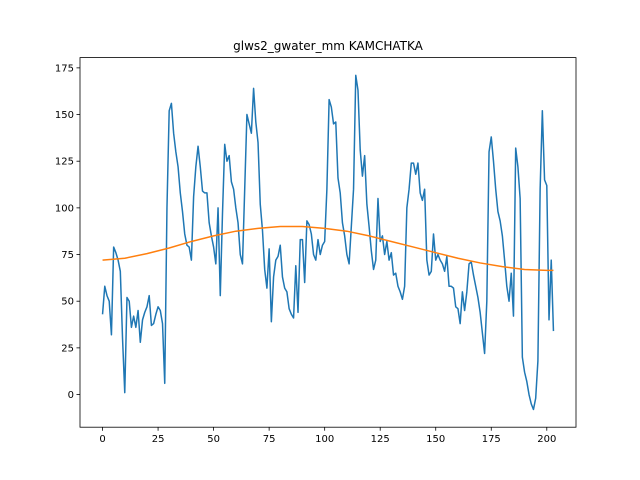  I want to click on x-tick-label: 25, so click(158, 439).